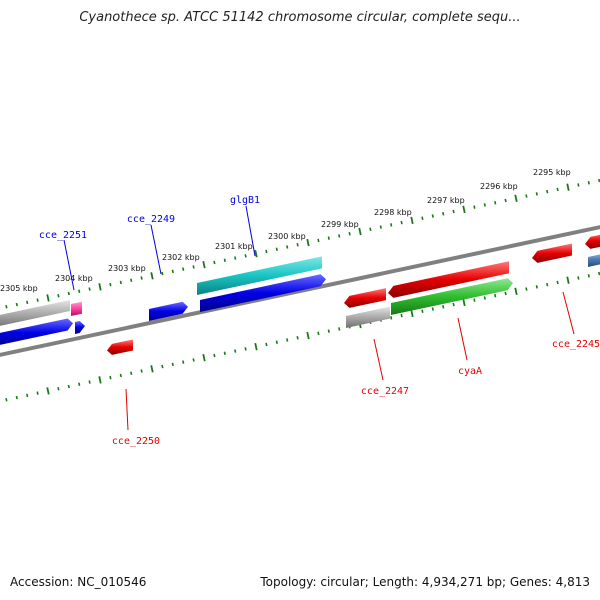  What do you see at coordinates (36, 333) in the screenshot?
I see `gene-blue-left` at bounding box center [36, 333].